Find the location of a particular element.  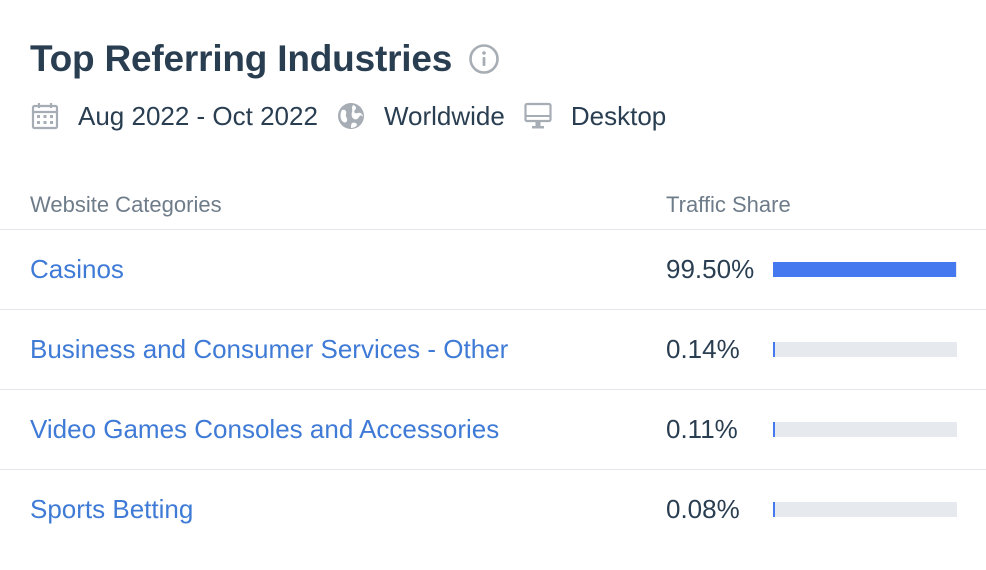

globe-icon is located at coordinates (351, 116).